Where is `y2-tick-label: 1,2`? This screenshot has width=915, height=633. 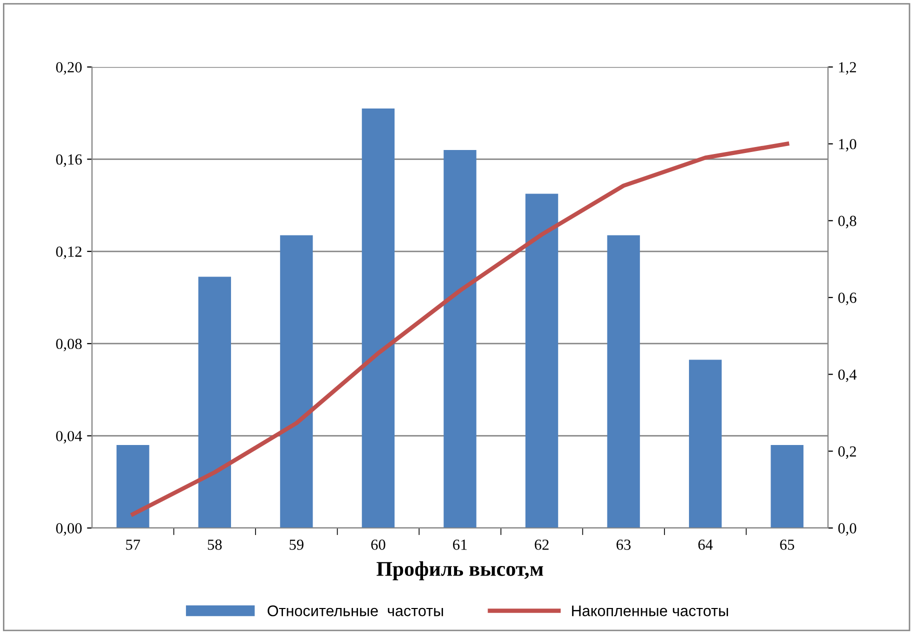
y2-tick-label: 1,2 is located at coordinates (847, 68).